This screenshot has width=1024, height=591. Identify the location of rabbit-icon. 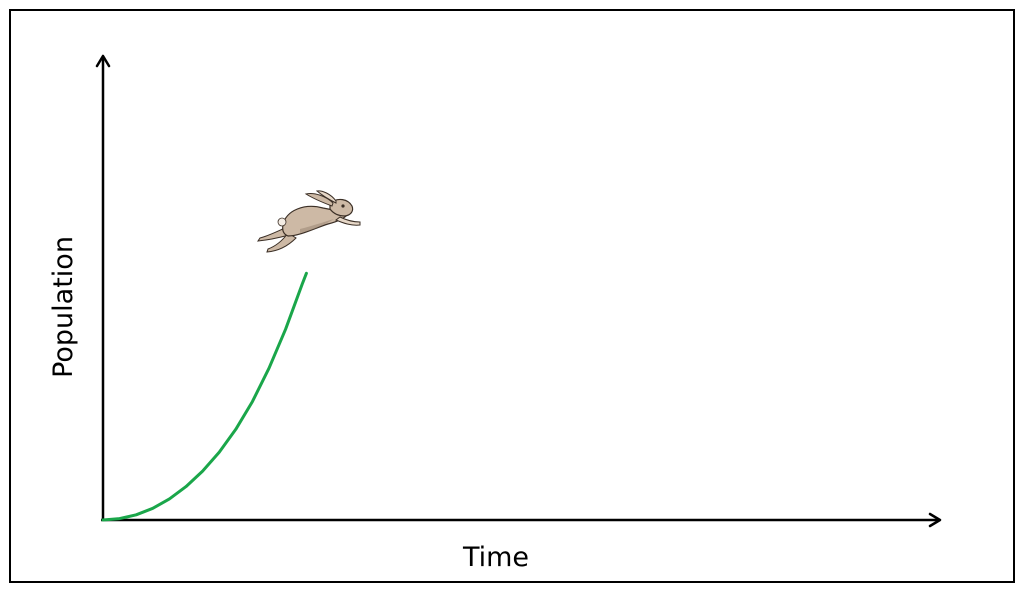
(308, 221).